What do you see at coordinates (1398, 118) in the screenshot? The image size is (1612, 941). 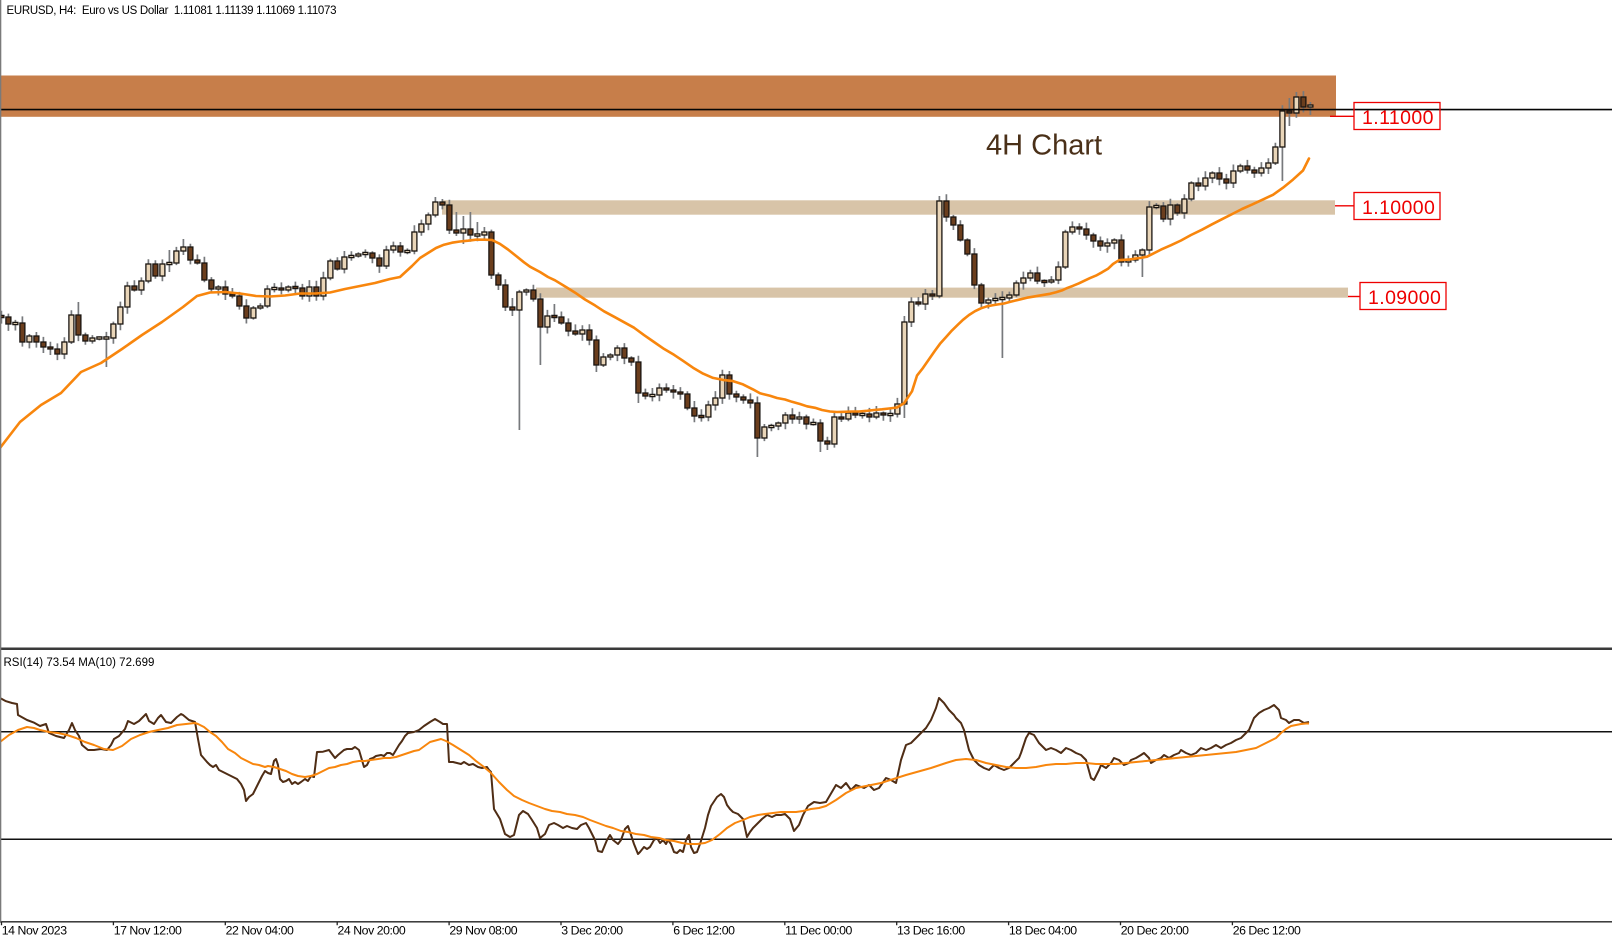 I see `svg-text: 1.11000` at bounding box center [1398, 118].